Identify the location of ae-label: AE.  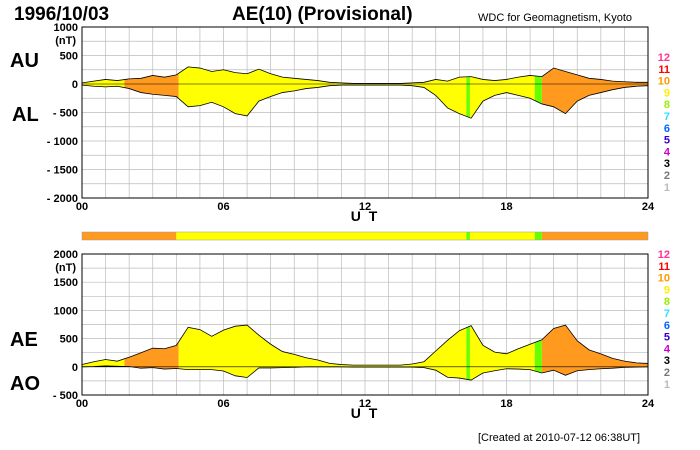
(24, 340).